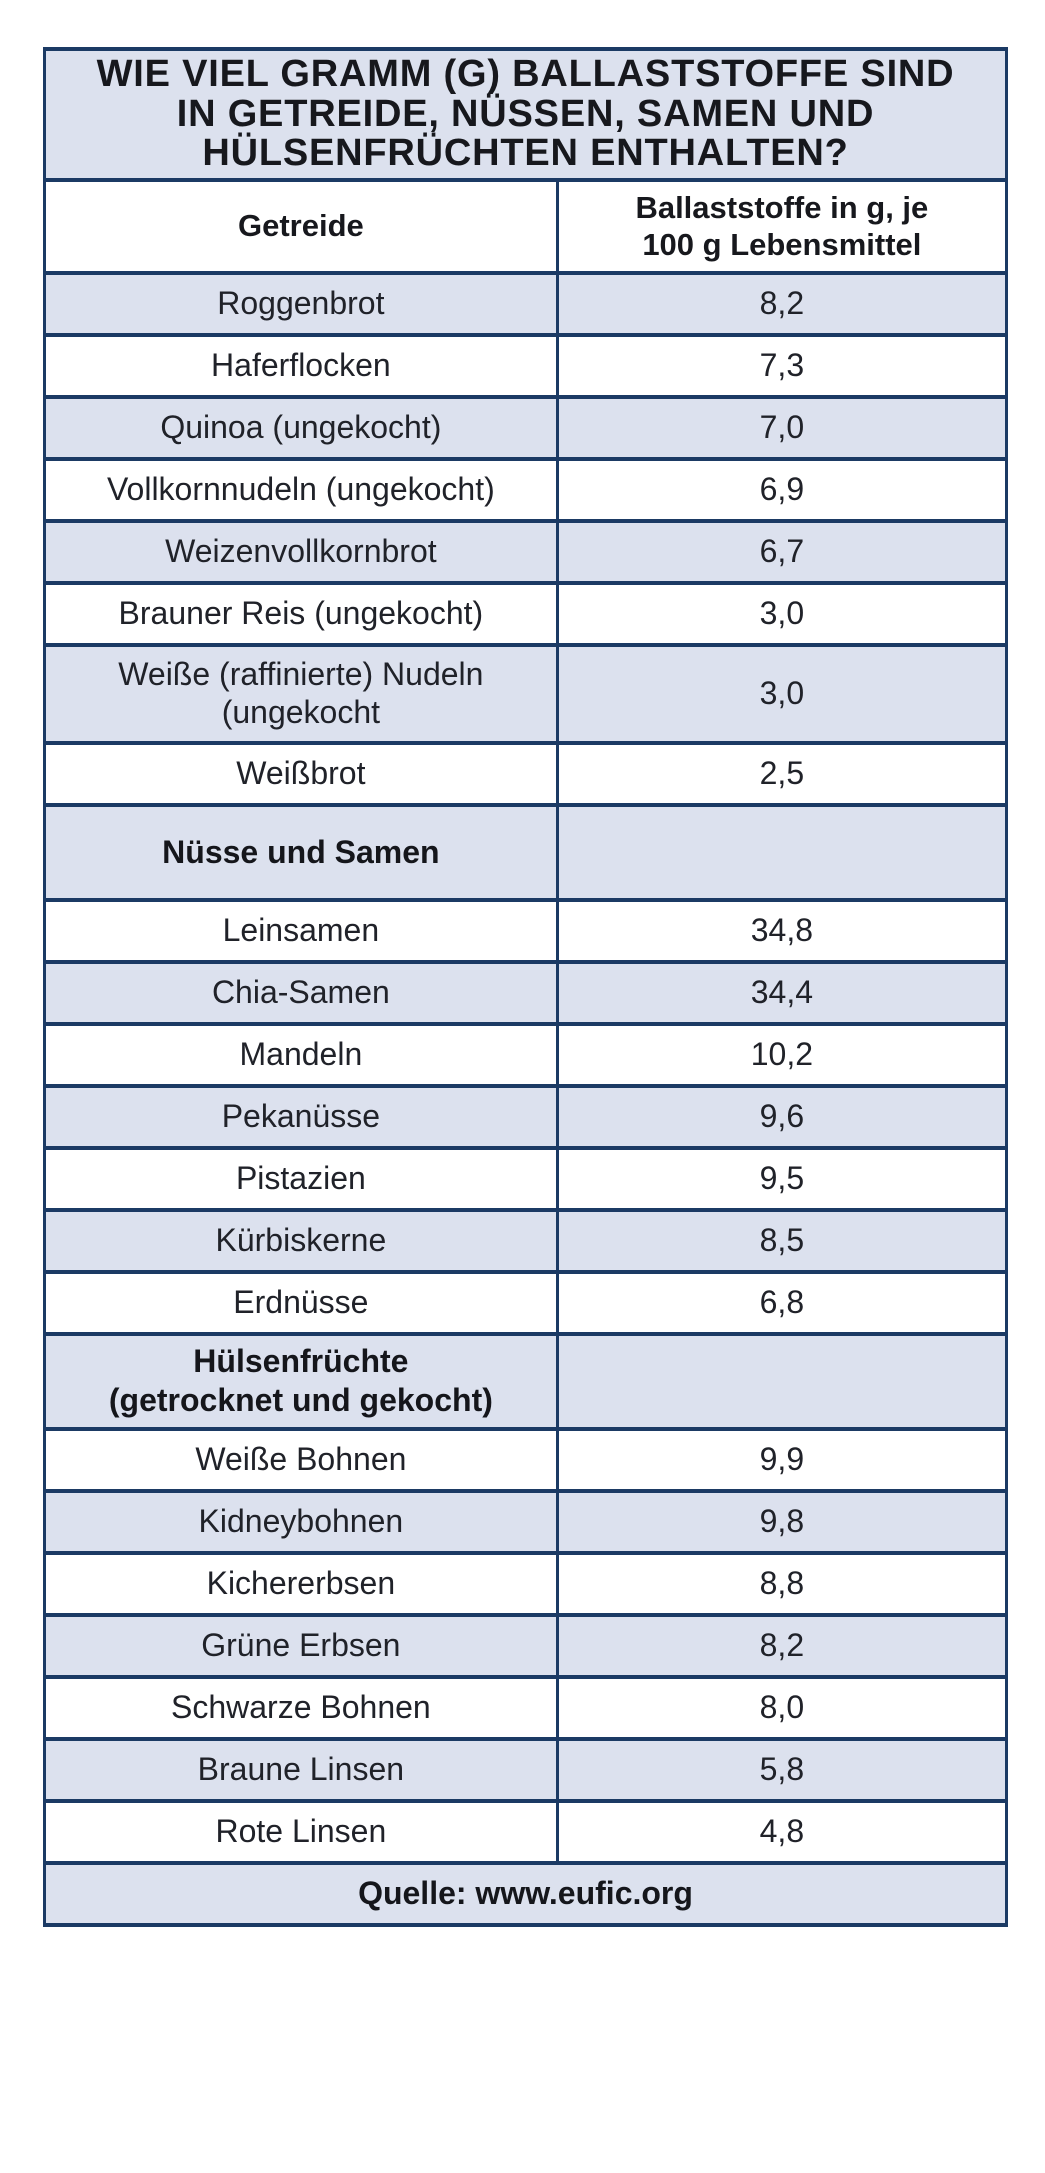 The width and height of the screenshot is (1045, 2173). What do you see at coordinates (301, 852) in the screenshot?
I see `section-name-cell: Nüsse und Samen` at bounding box center [301, 852].